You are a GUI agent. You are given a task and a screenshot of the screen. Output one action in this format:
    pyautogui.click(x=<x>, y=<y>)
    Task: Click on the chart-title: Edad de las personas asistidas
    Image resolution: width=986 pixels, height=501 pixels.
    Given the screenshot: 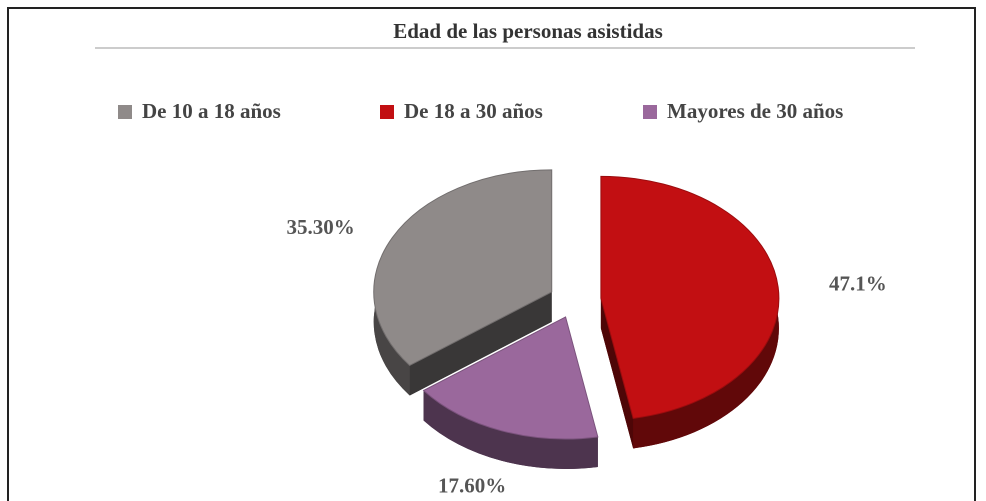 What is the action you would take?
    pyautogui.click(x=528, y=31)
    